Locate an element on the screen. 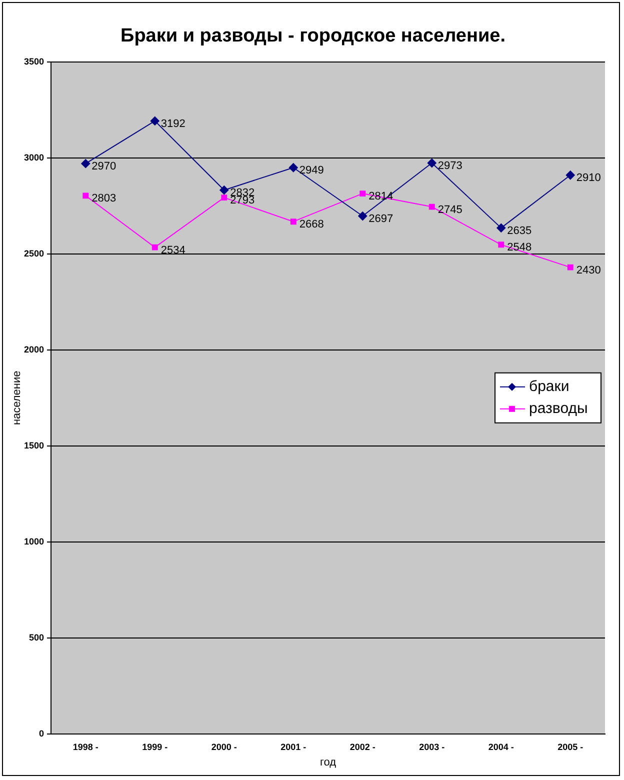  x-tick-label: 2004 - is located at coordinates (501, 747).